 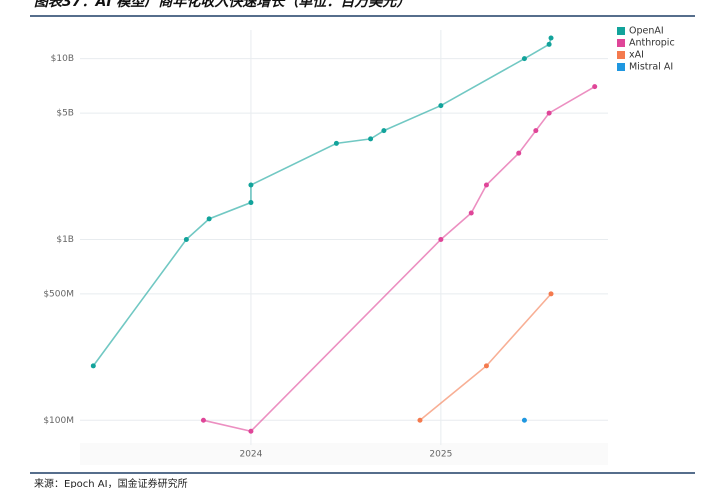 I want to click on y-tick-label: $1B, so click(x=65, y=240).